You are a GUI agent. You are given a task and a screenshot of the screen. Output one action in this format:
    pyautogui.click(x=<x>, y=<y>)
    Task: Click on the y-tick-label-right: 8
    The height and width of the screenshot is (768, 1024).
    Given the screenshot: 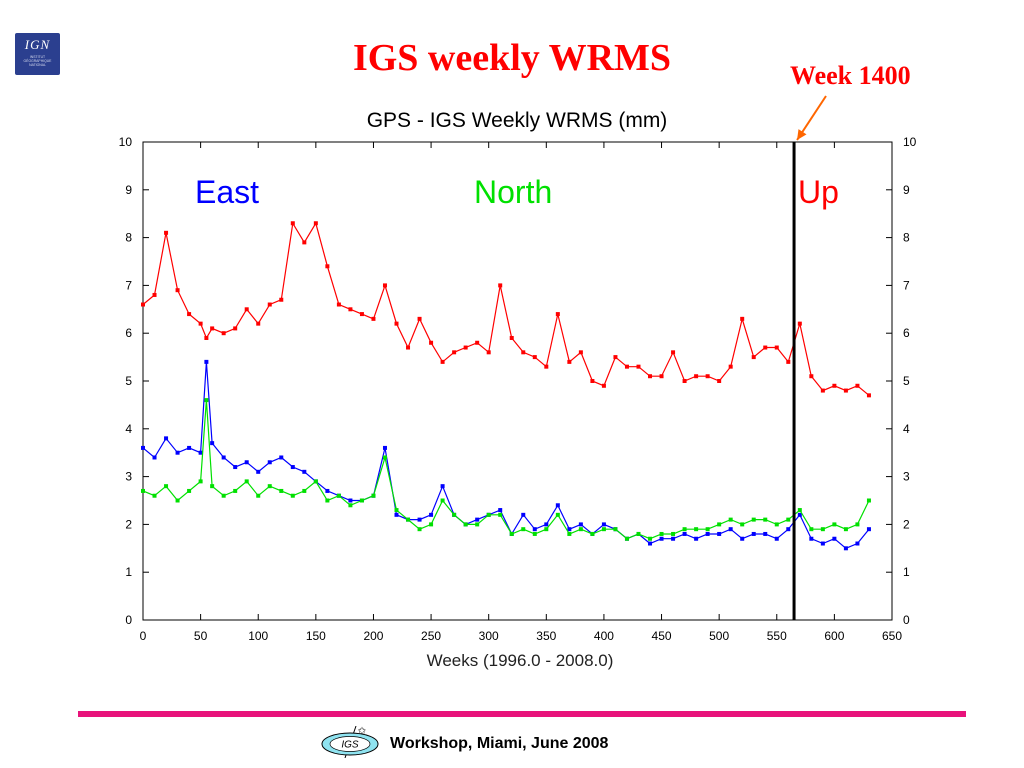 What is the action you would take?
    pyautogui.click(x=906, y=238)
    